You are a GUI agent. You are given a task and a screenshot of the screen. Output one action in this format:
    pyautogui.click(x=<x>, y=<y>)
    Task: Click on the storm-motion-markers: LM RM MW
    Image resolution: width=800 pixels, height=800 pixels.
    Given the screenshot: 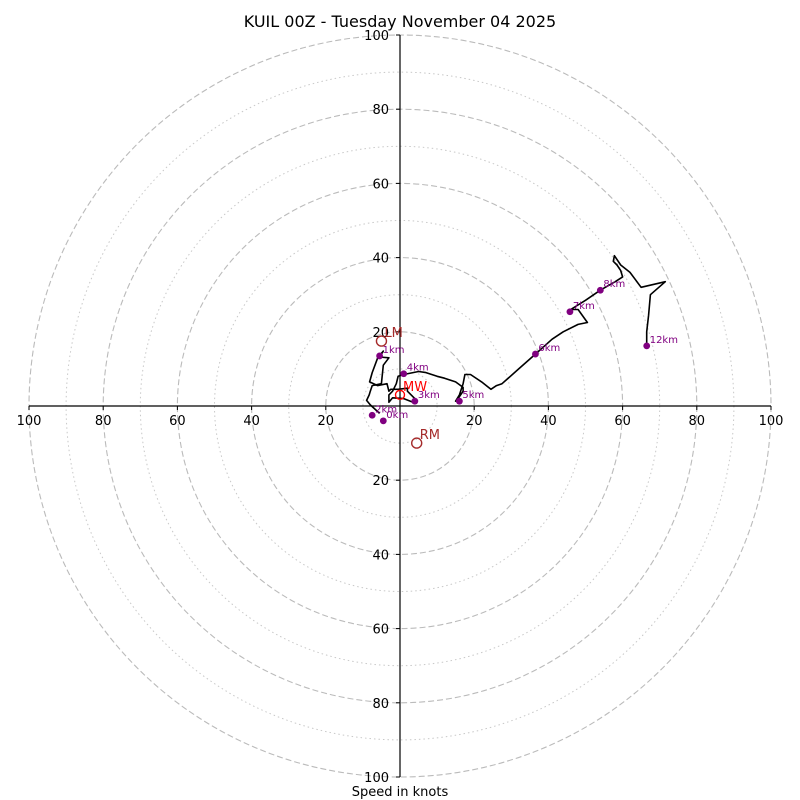 What is the action you would take?
    pyautogui.click(x=407, y=387)
    